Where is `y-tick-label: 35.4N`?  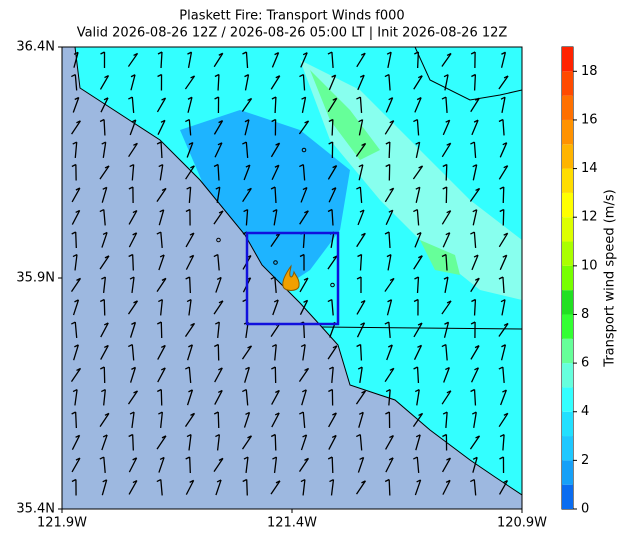 y-tick-label: 35.4N is located at coordinates (35, 509).